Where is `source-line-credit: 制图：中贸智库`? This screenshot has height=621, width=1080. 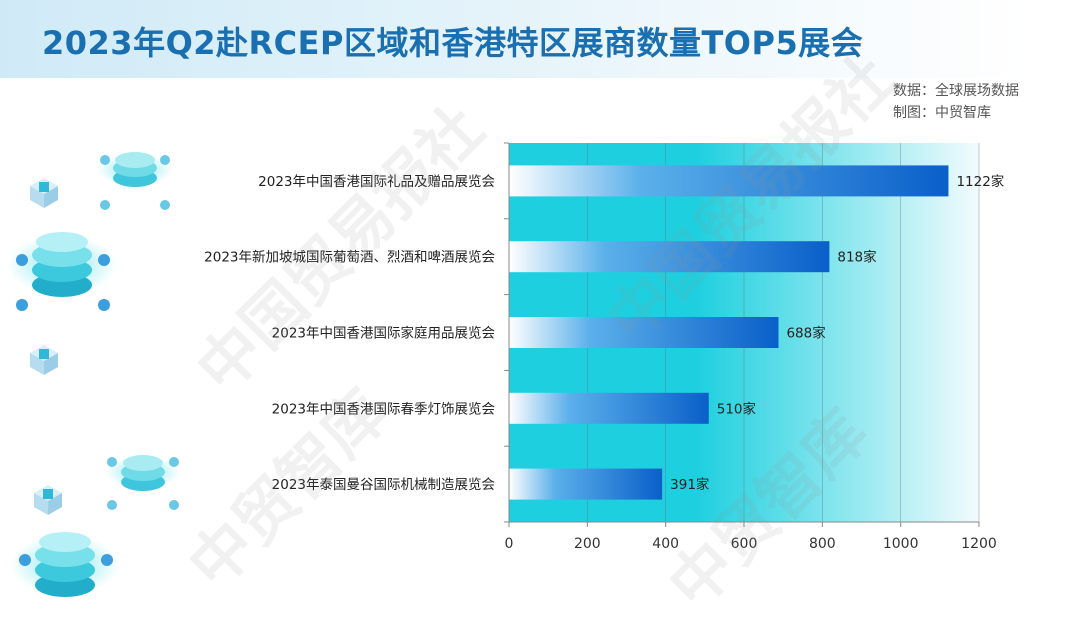
source-line-credit: 制图：中贸智库 is located at coordinates (942, 113).